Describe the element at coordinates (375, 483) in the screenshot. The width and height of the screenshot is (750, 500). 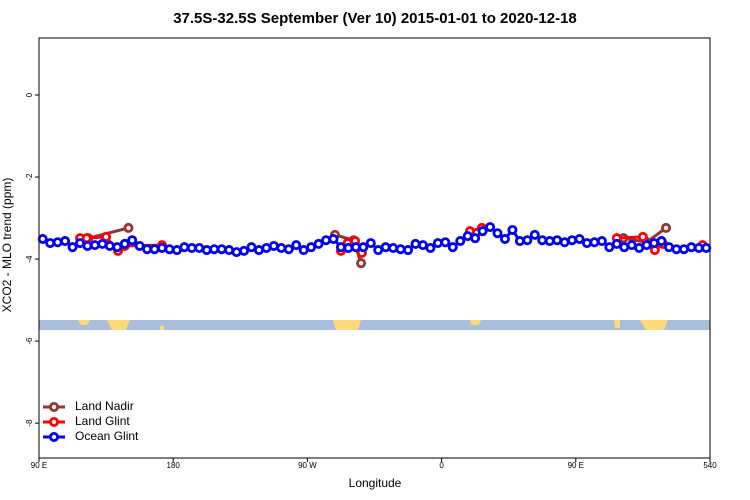
I see `x-axis-label: Longitude` at that location.